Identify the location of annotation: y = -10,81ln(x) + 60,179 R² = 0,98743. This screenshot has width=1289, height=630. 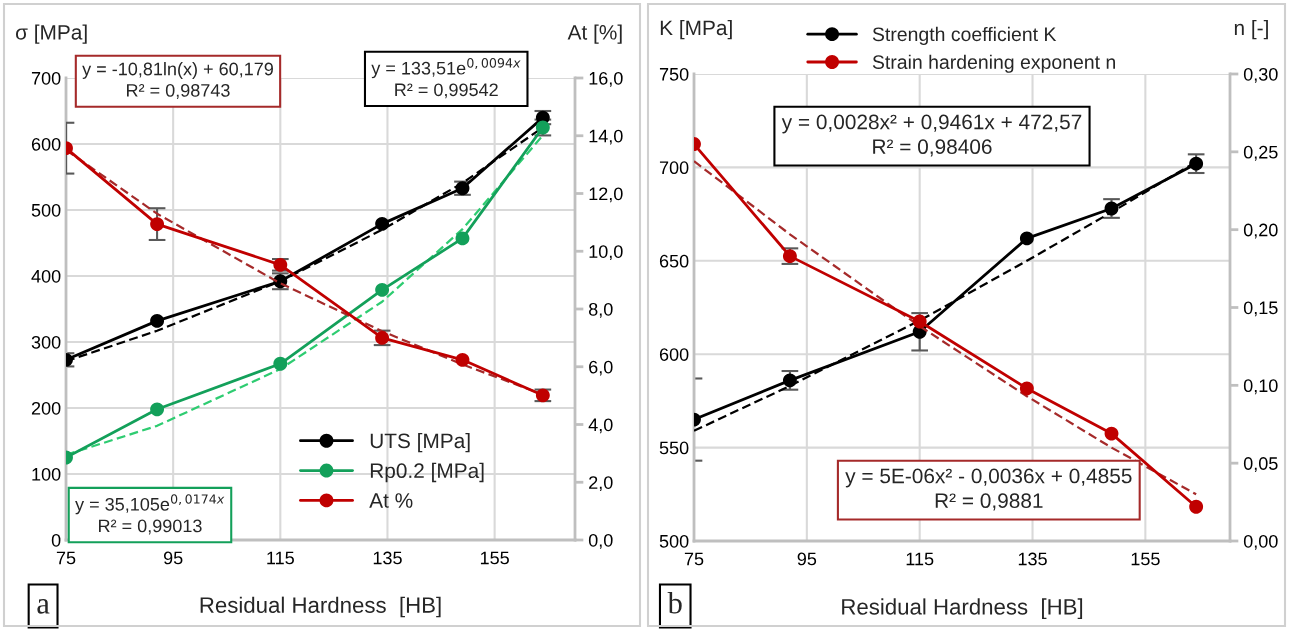
(177, 80).